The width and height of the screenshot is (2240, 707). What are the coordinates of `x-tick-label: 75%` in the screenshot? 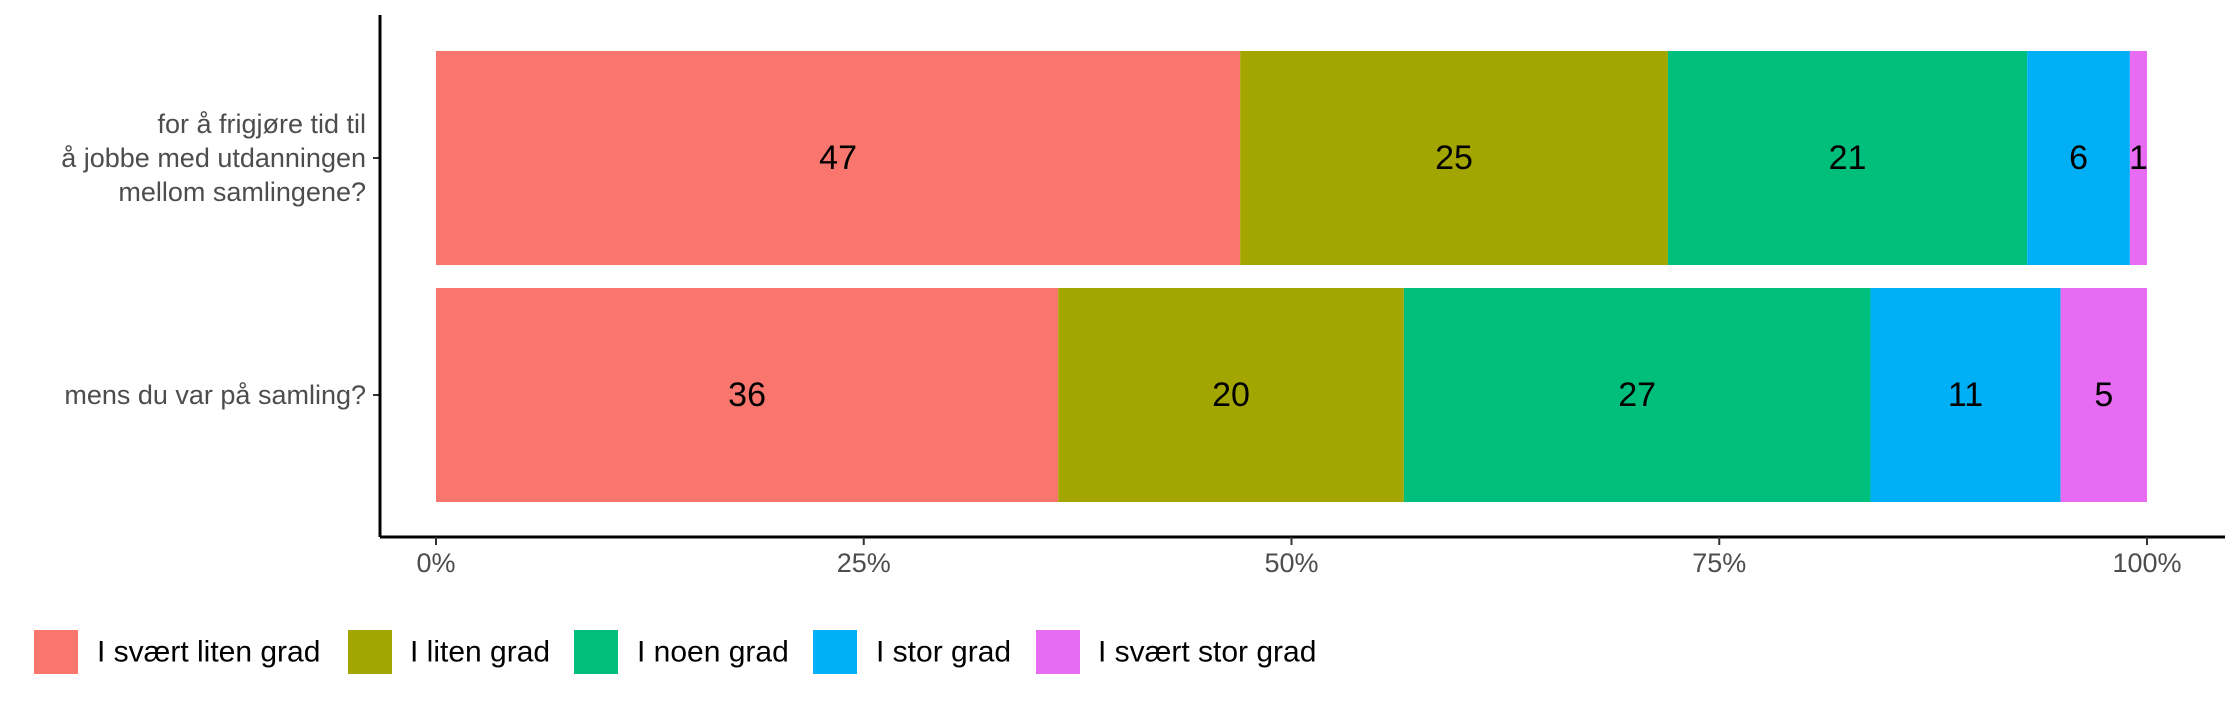 It's located at (1719, 563).